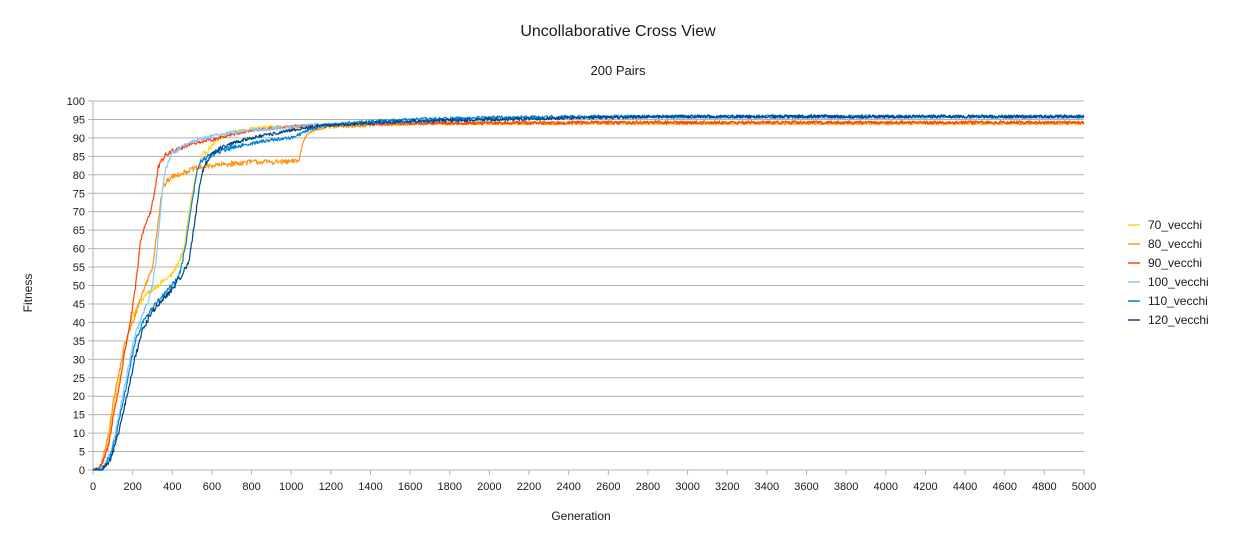 The image size is (1238, 547). I want to click on x-tick-label: 3400, so click(767, 487).